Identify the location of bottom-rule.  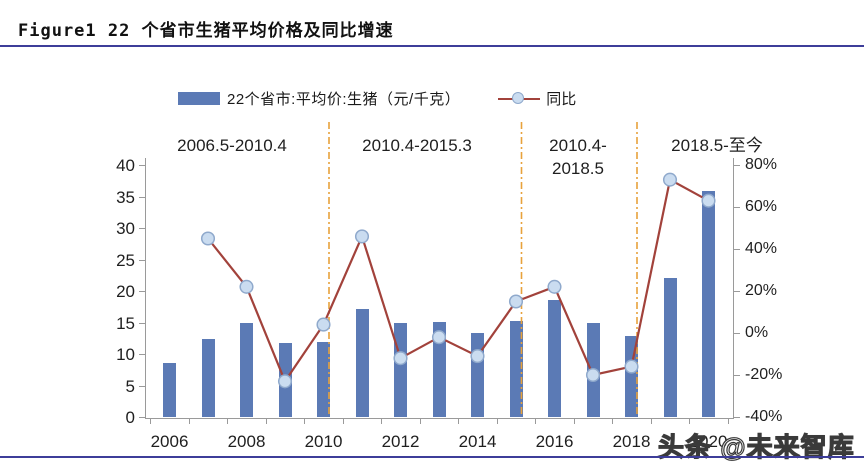
(432, 457).